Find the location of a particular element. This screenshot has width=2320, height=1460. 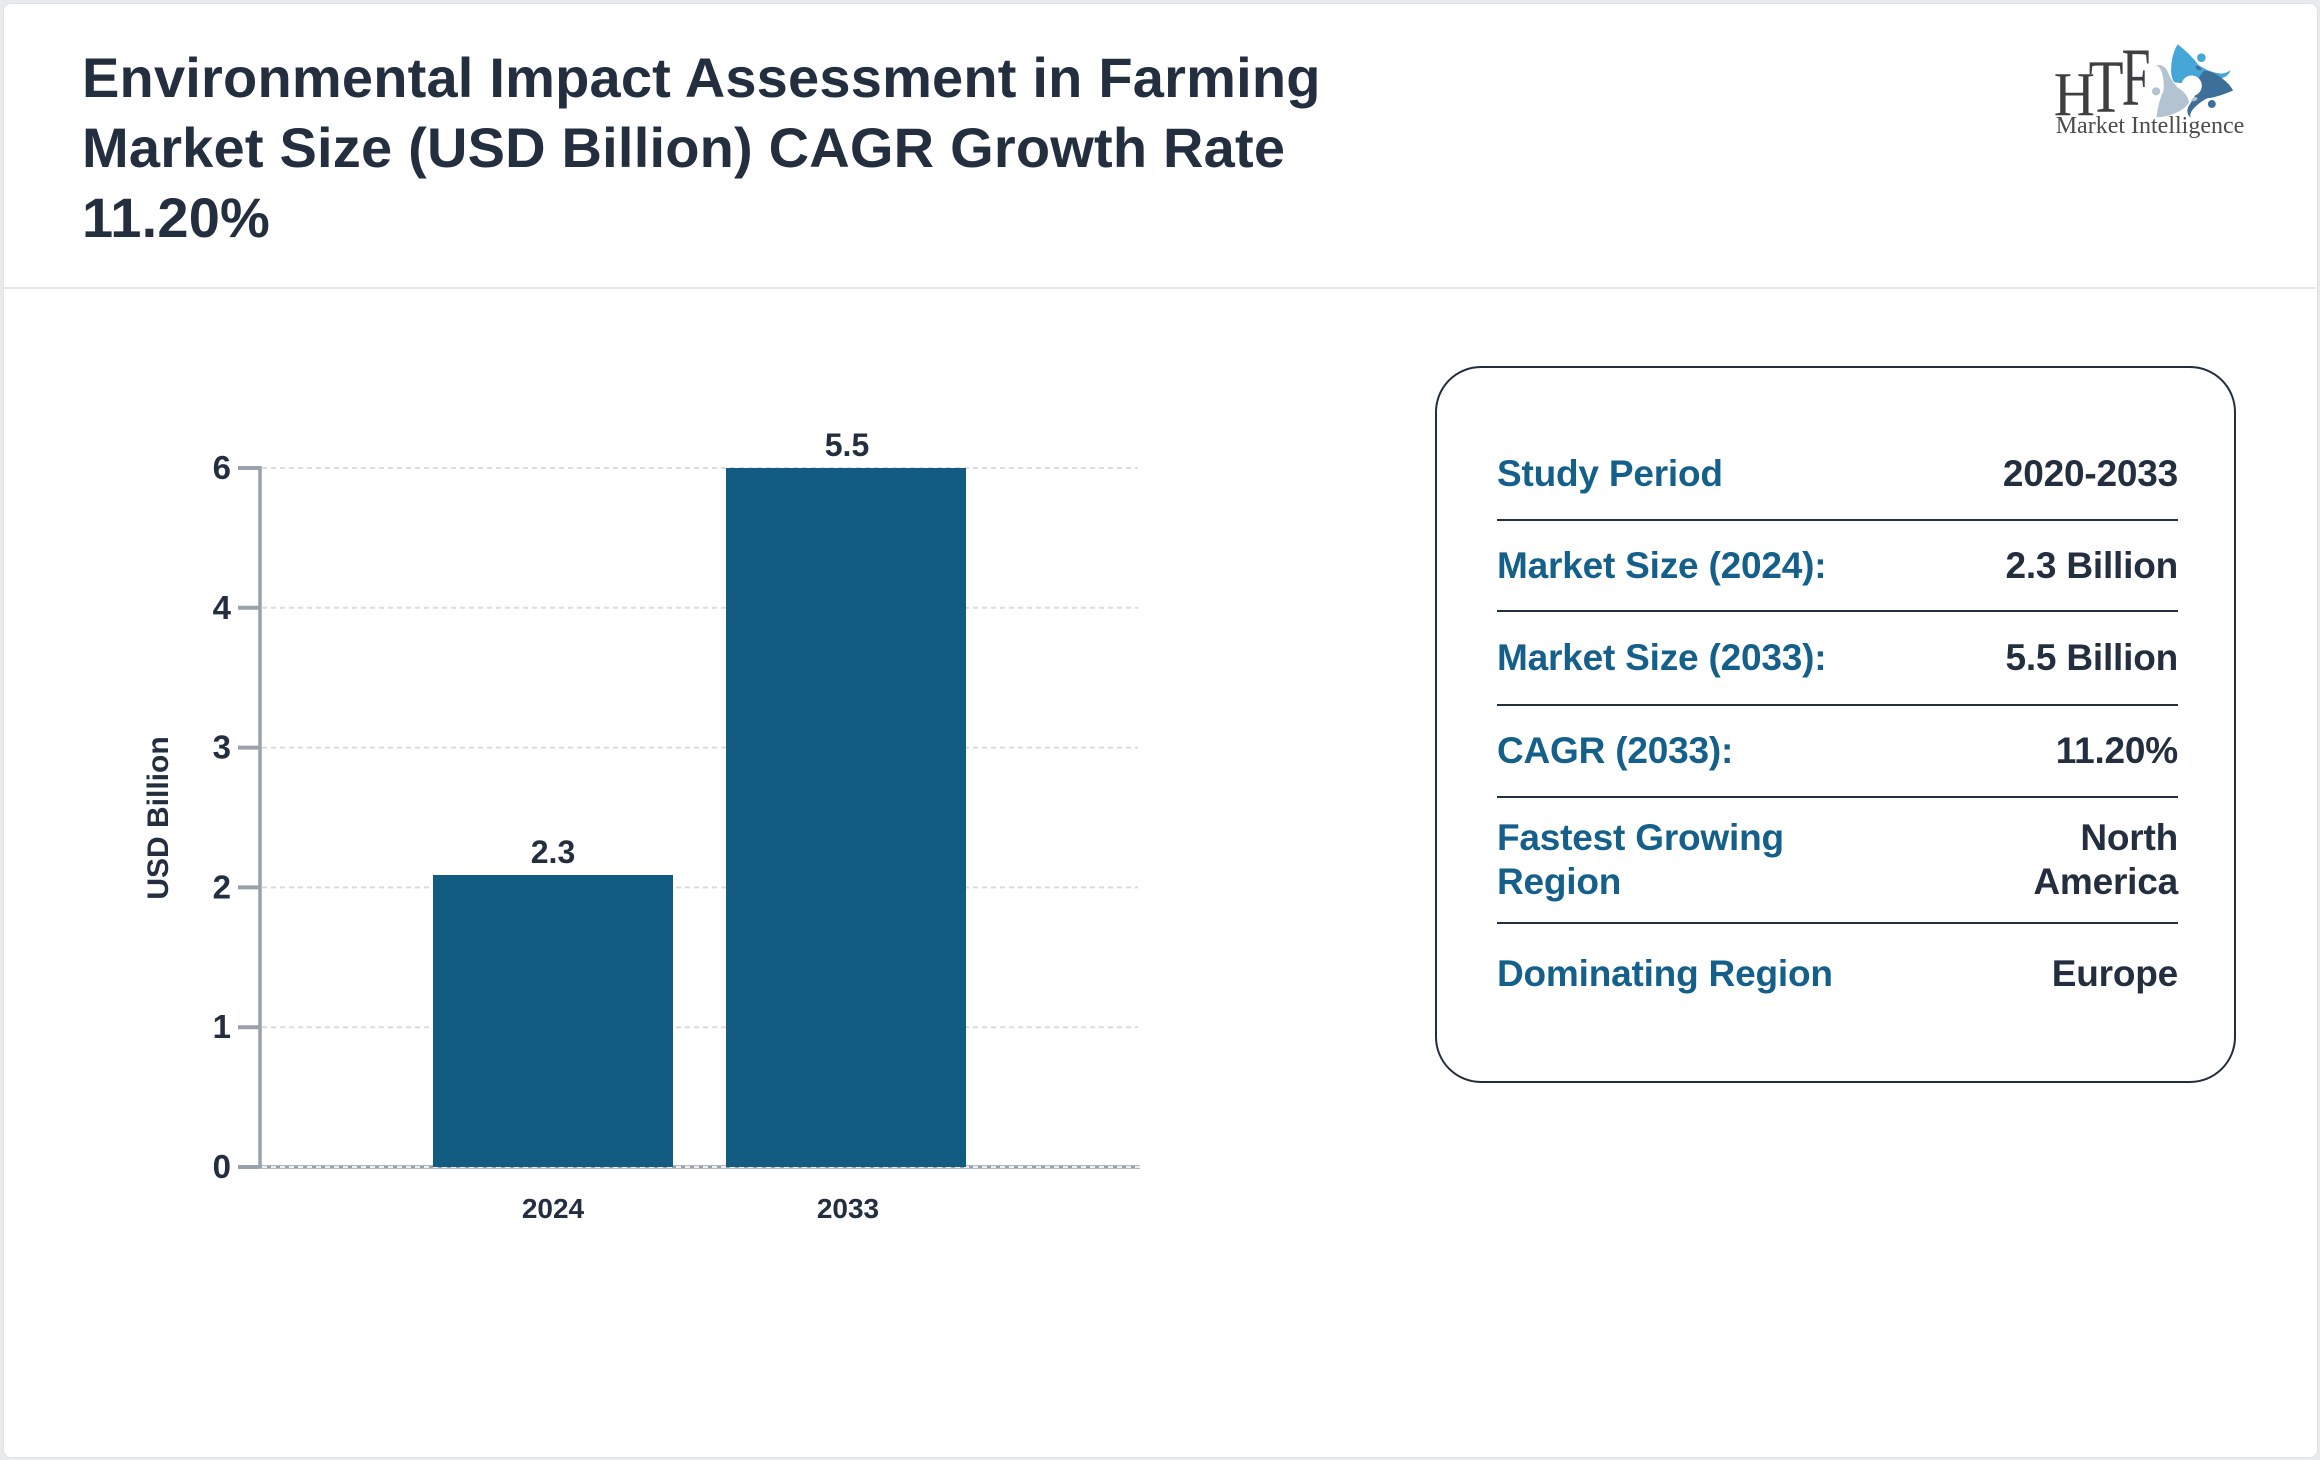

svg-text: H is located at coordinates (2074, 94).